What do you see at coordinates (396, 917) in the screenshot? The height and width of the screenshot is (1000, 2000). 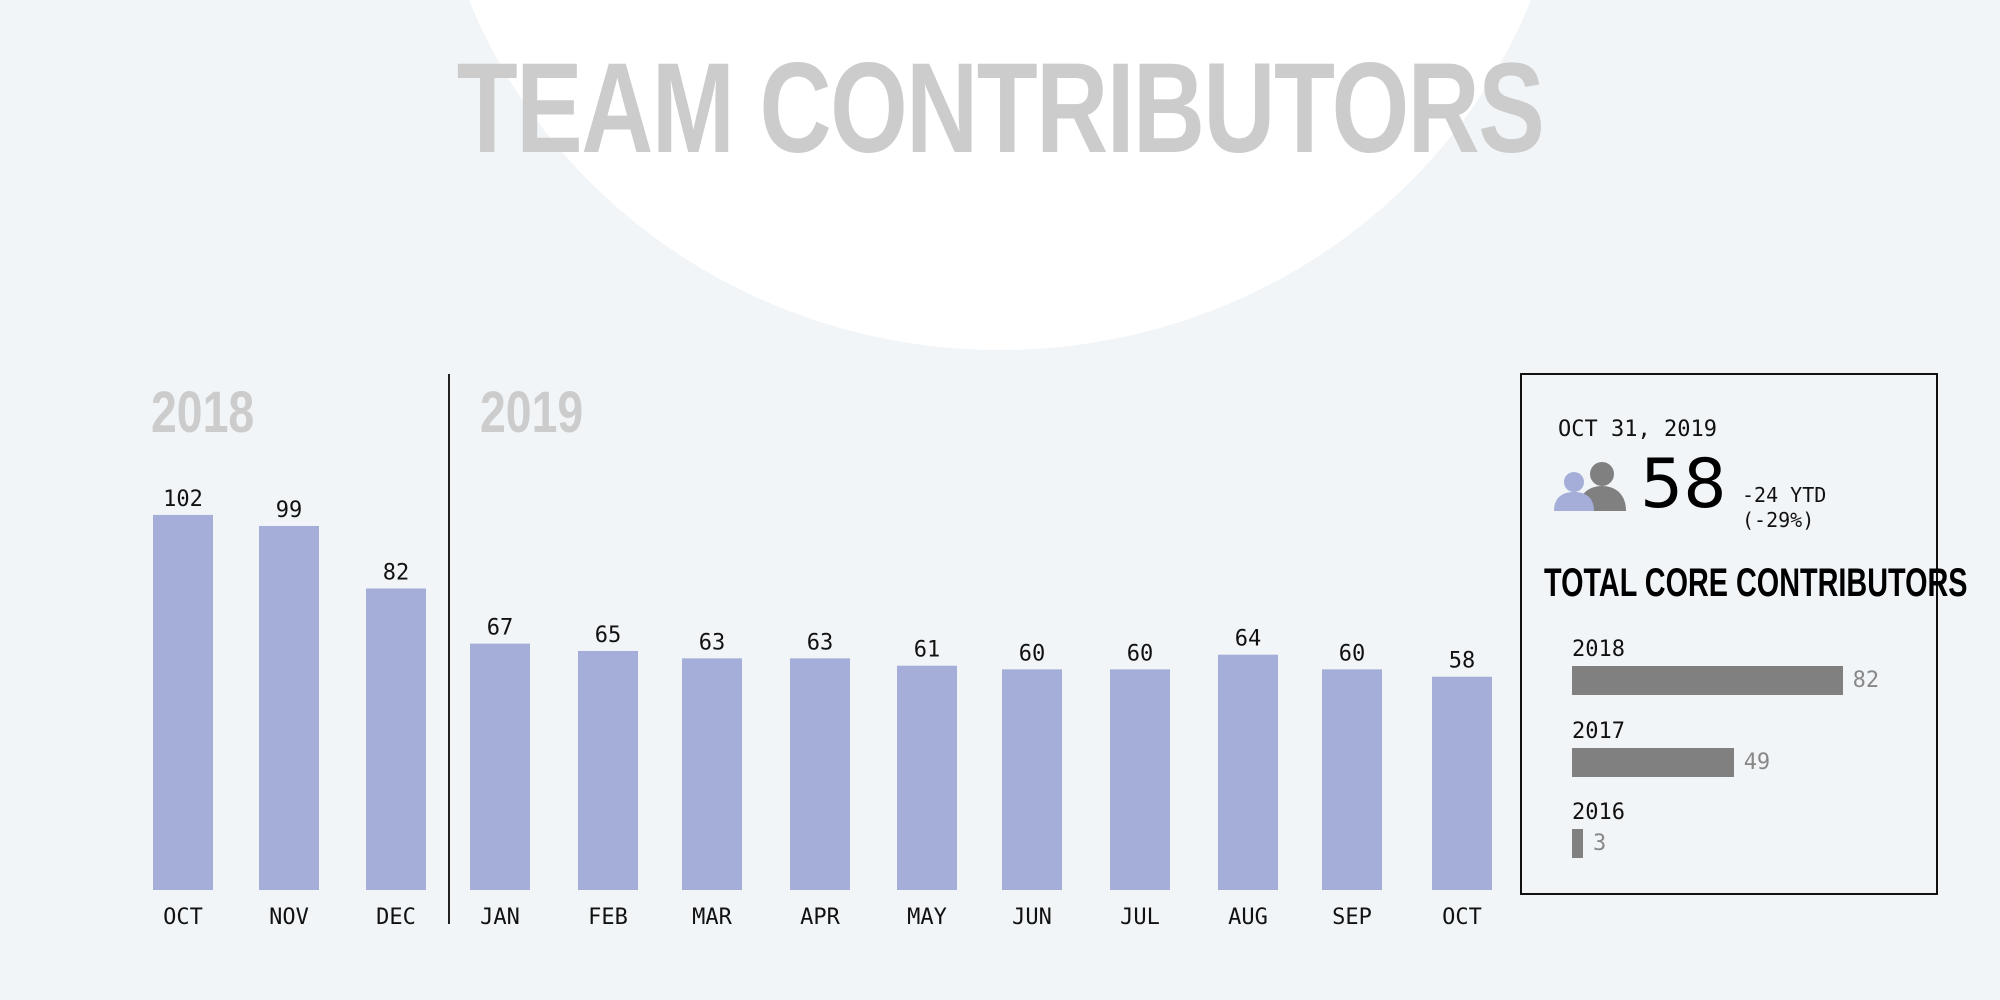 I see `category-label: DEC` at bounding box center [396, 917].